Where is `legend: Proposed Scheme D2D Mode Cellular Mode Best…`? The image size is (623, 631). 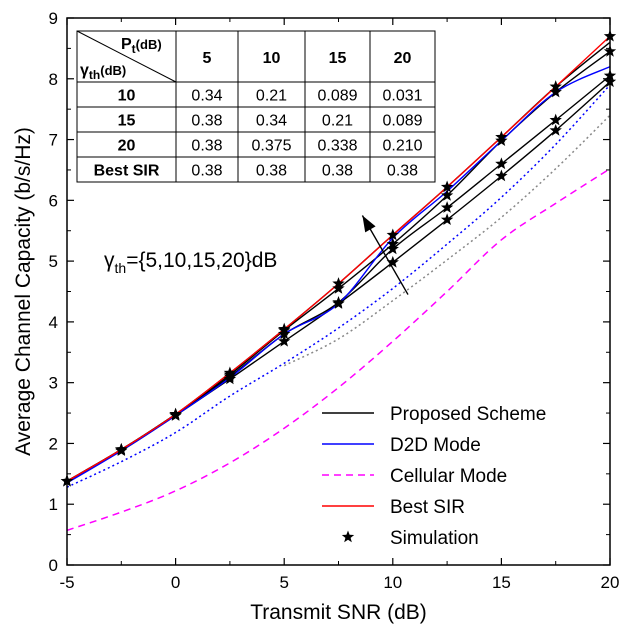 legend: Proposed Scheme D2D Mode Cellular Mode Best… is located at coordinates (434, 476).